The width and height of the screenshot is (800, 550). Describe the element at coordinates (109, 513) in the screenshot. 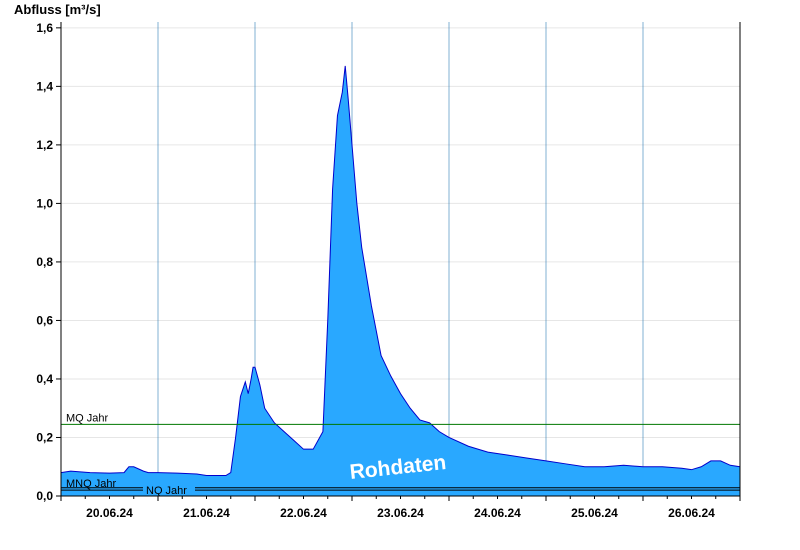

I see `x-tick-label-0: 20.06.24` at that location.